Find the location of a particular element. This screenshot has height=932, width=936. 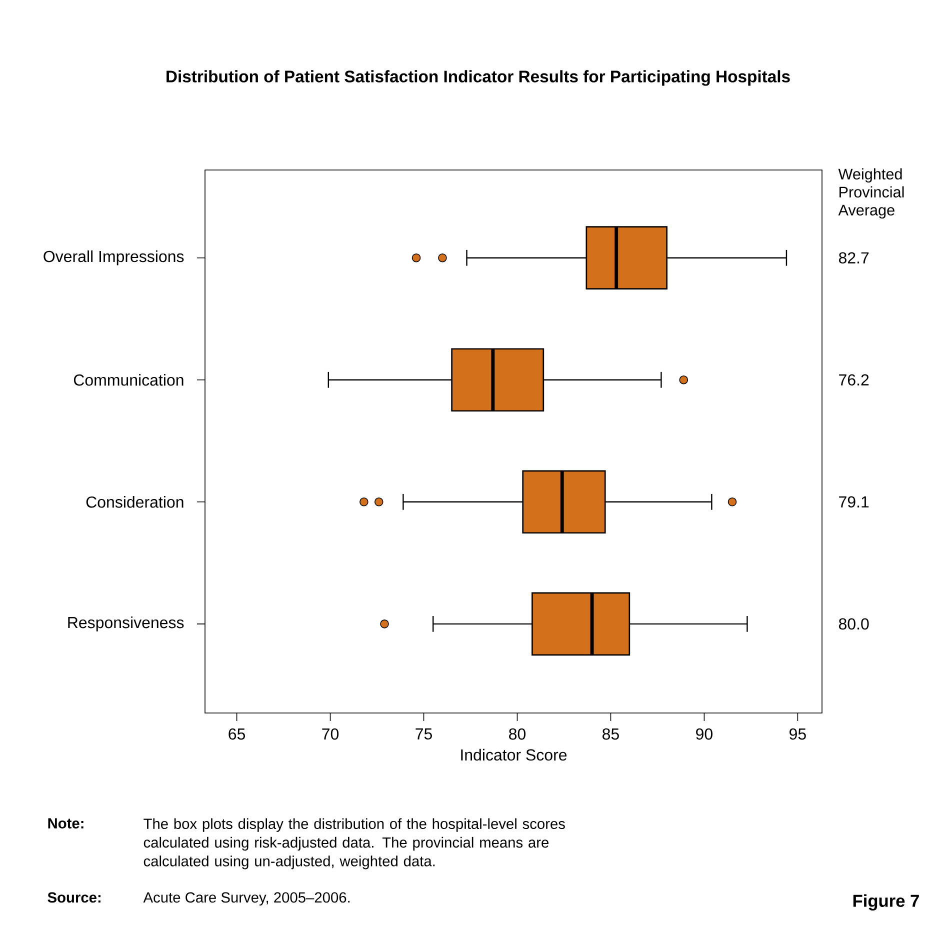

text: 79.1 is located at coordinates (854, 502).